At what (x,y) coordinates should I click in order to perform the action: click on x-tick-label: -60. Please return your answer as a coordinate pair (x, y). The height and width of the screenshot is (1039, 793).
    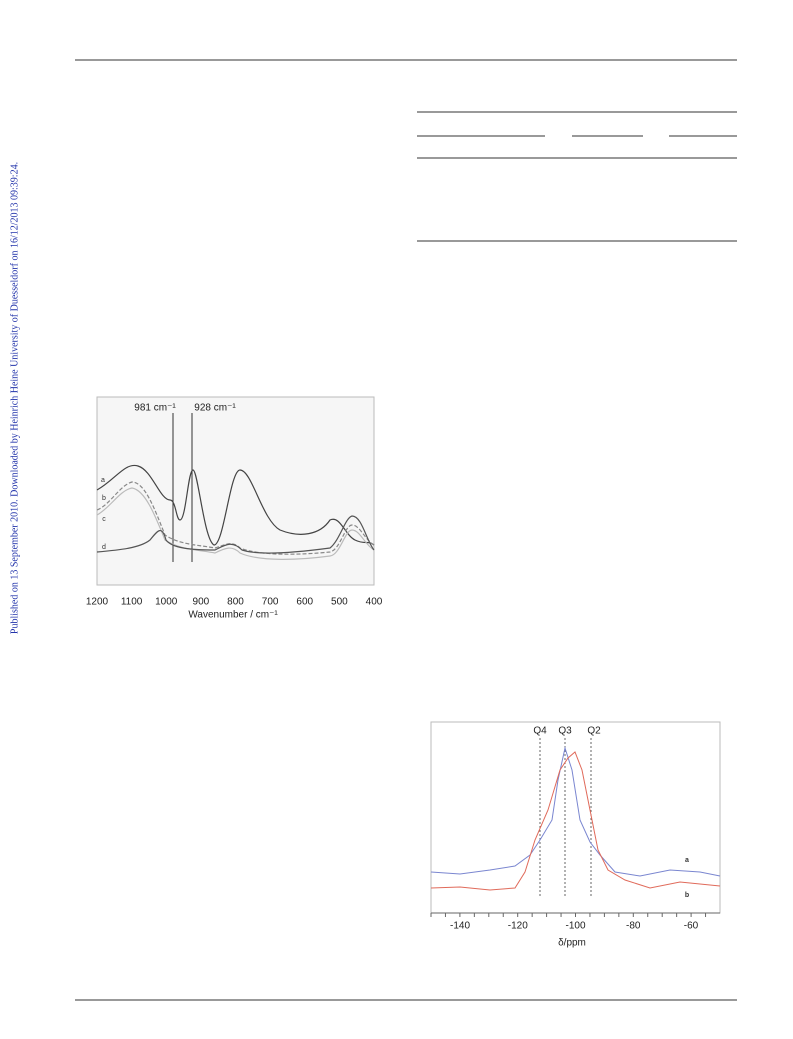
    Looking at the image, I should click on (691, 926).